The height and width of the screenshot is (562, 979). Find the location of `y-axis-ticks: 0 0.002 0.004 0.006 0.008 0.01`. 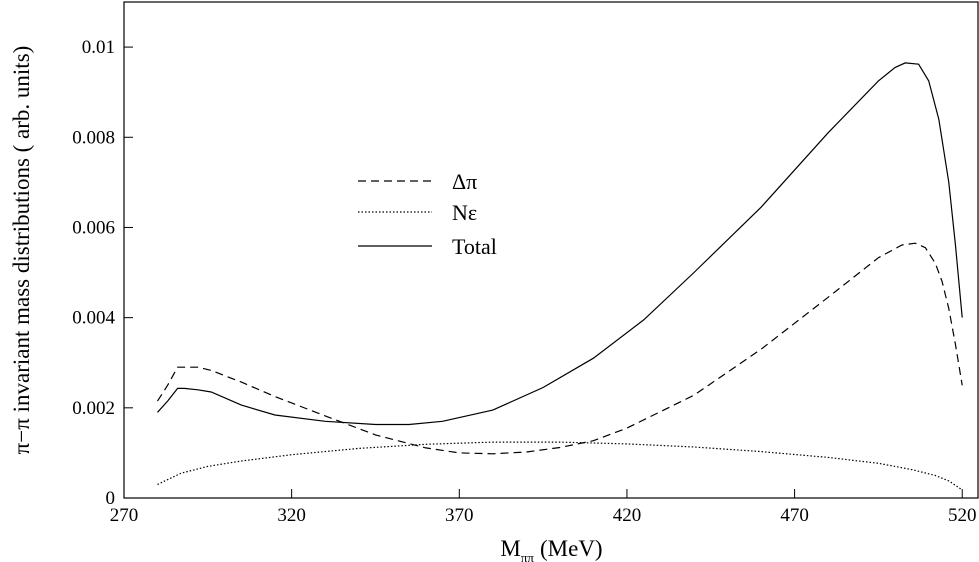

y-axis-ticks: 0 0.002 0.004 0.006 0.008 0.01 is located at coordinates (102, 273).